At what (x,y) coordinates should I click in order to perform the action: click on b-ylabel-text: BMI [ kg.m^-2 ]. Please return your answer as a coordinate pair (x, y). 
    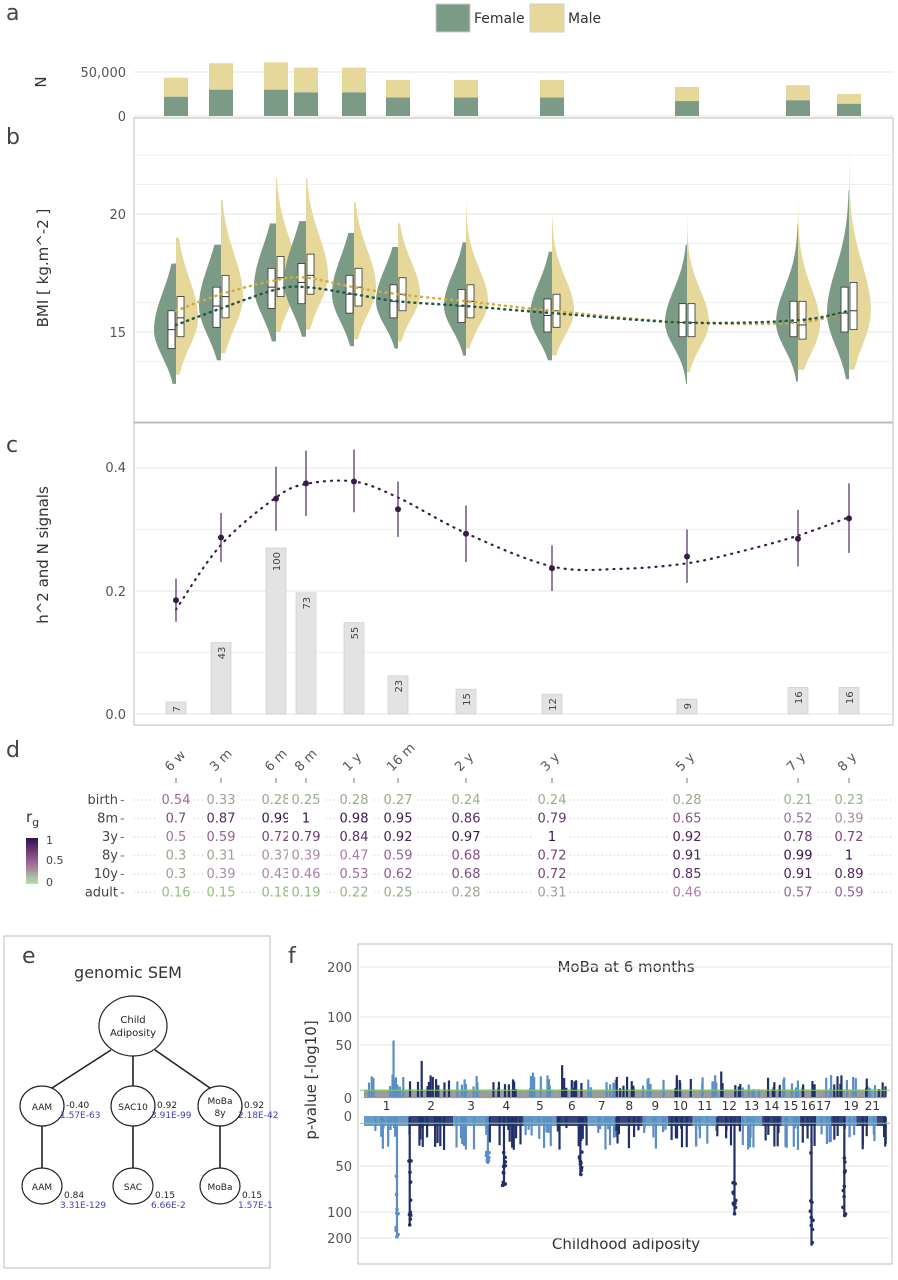
    Looking at the image, I should click on (43, 268).